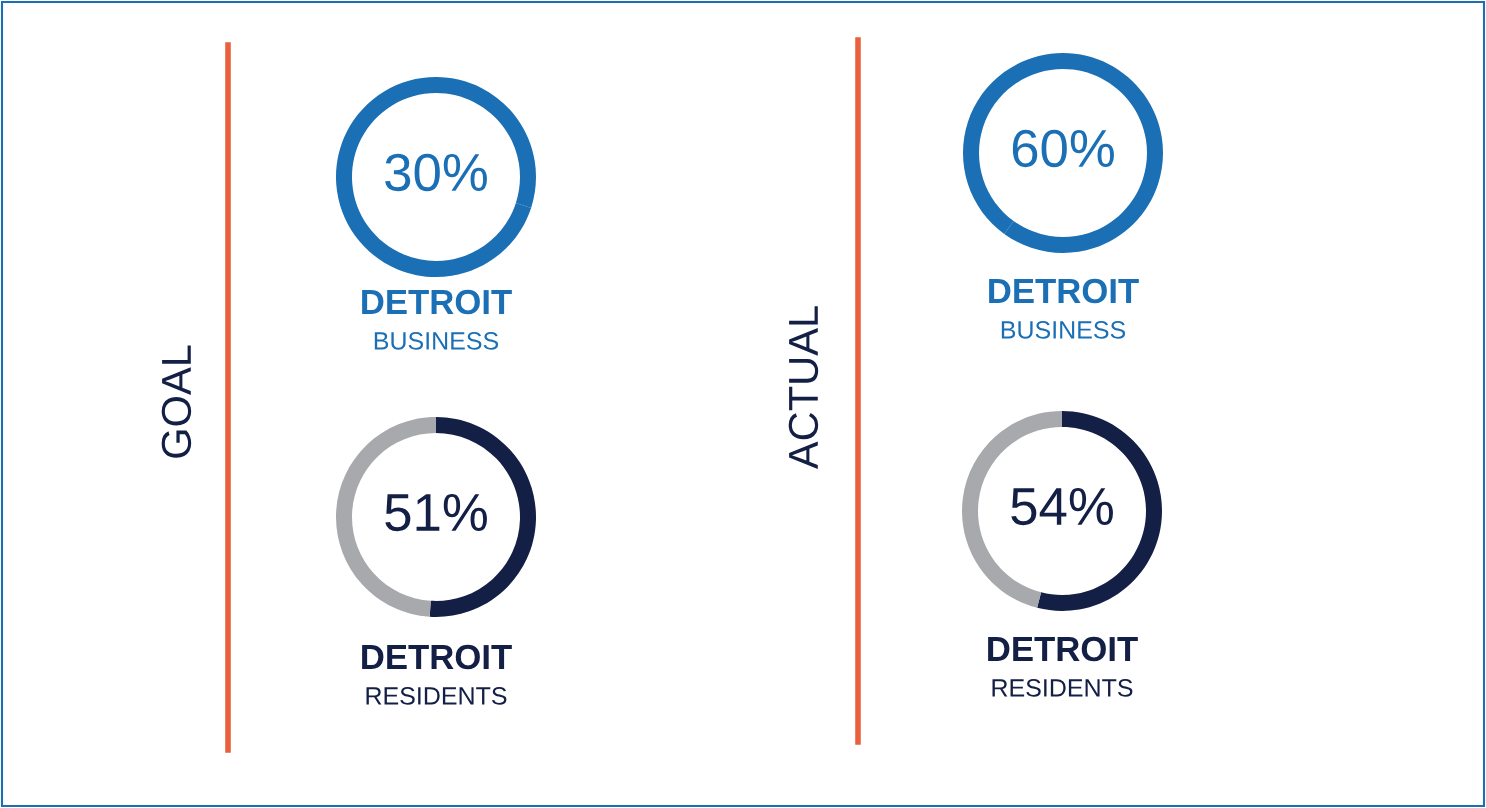 This screenshot has height=808, width=1486. Describe the element at coordinates (436, 172) in the screenshot. I see `data-label: 30%` at that location.